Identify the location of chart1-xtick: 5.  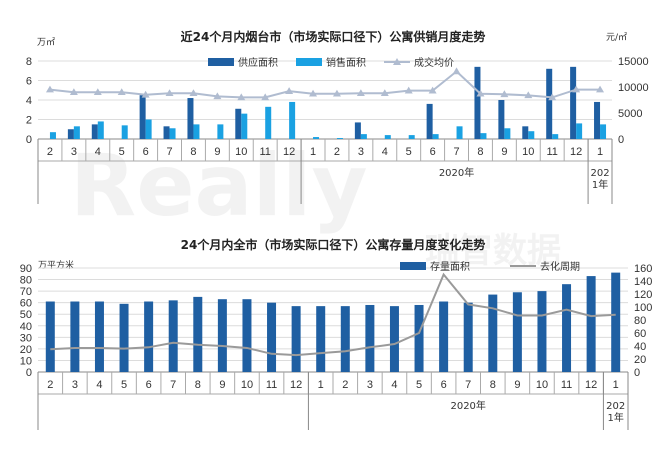
(122, 152).